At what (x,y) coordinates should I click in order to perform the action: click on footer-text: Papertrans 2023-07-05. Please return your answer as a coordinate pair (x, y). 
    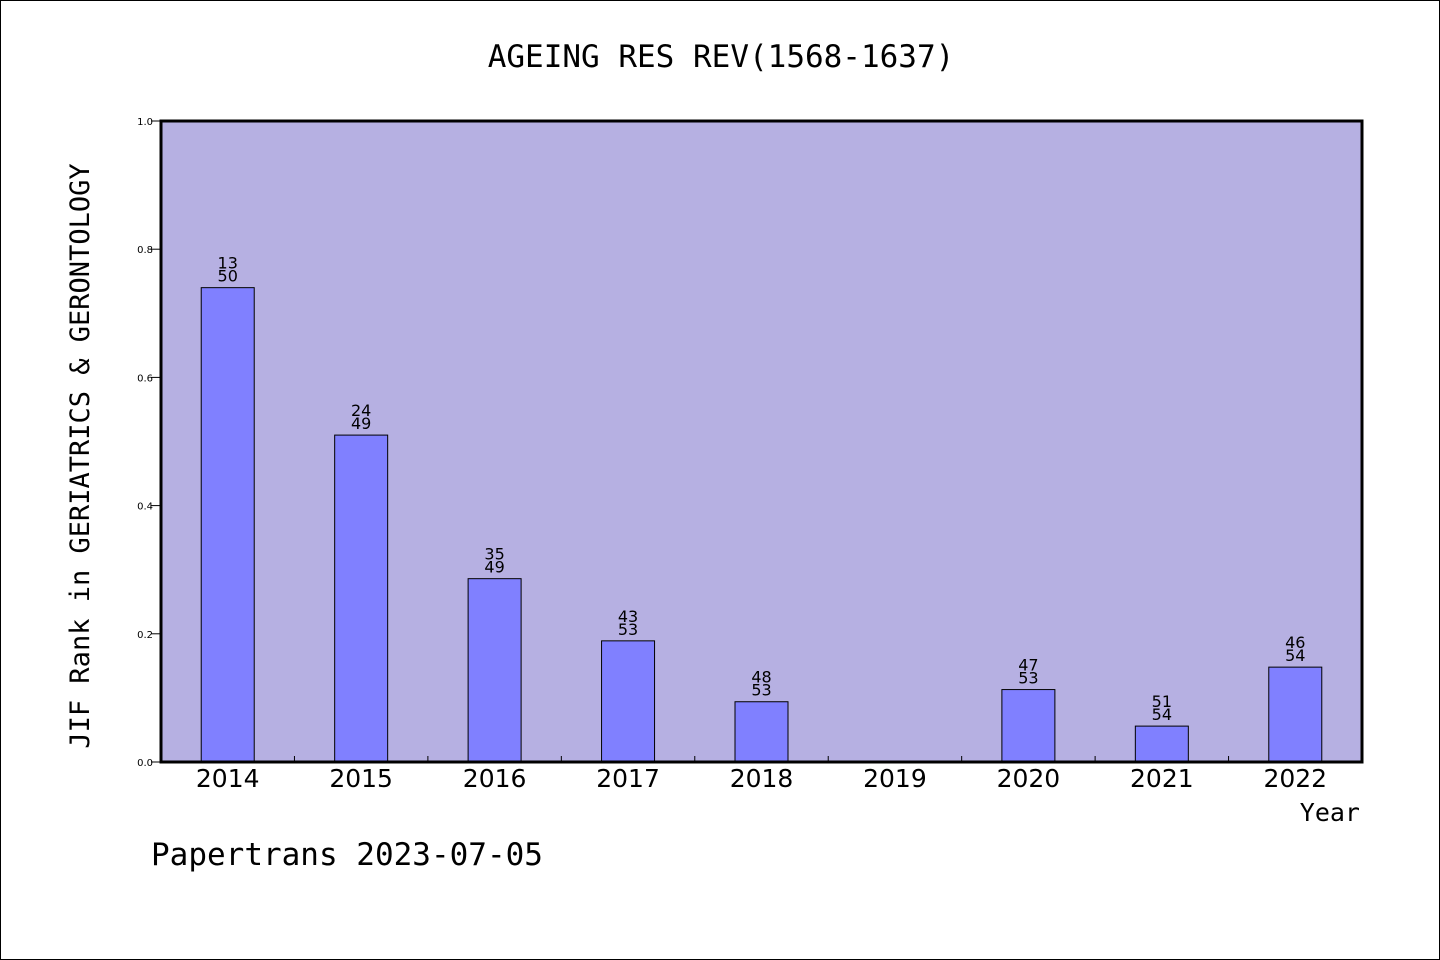
    Looking at the image, I should click on (347, 855).